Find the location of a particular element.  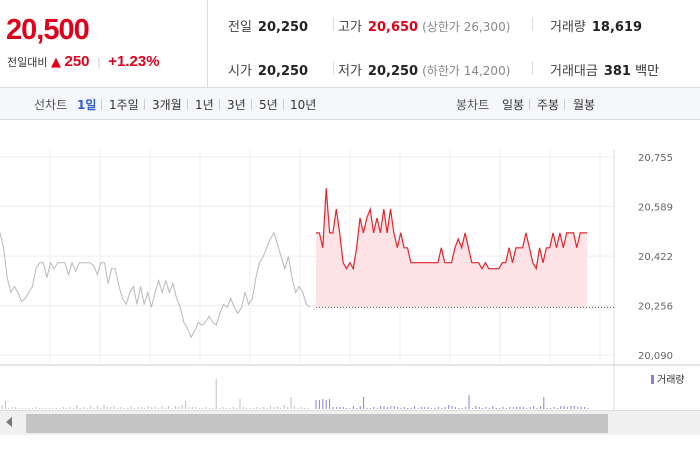

quote-prev-close: 전일 20,250 is located at coordinates (268, 27).